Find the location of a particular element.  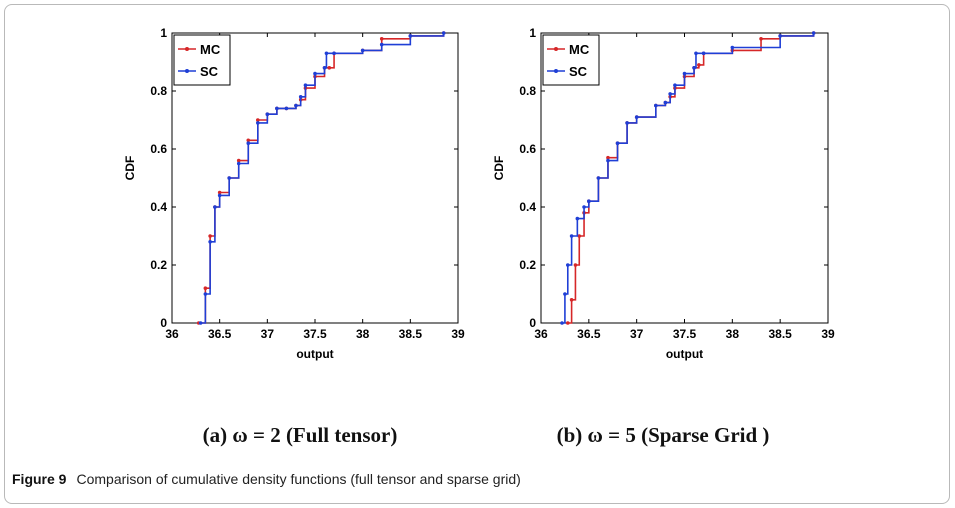

y-tick-label: 0.8 is located at coordinates (527, 91).